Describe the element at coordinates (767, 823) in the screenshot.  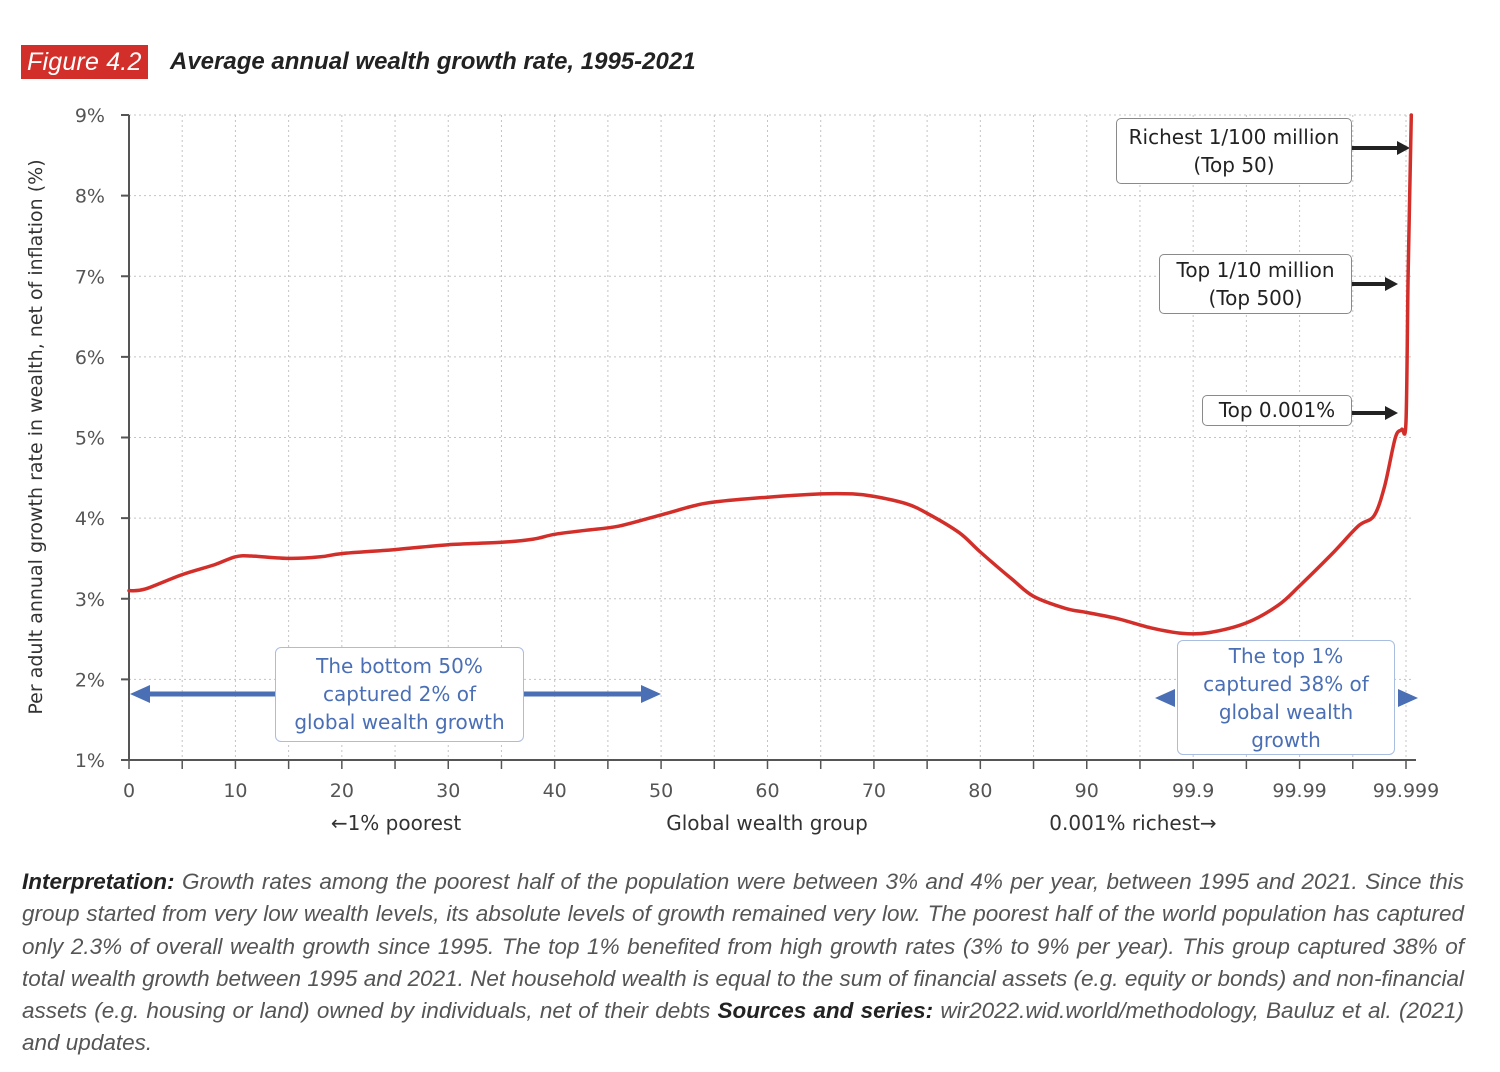
I see `x-axis-label: Global wealth group` at that location.